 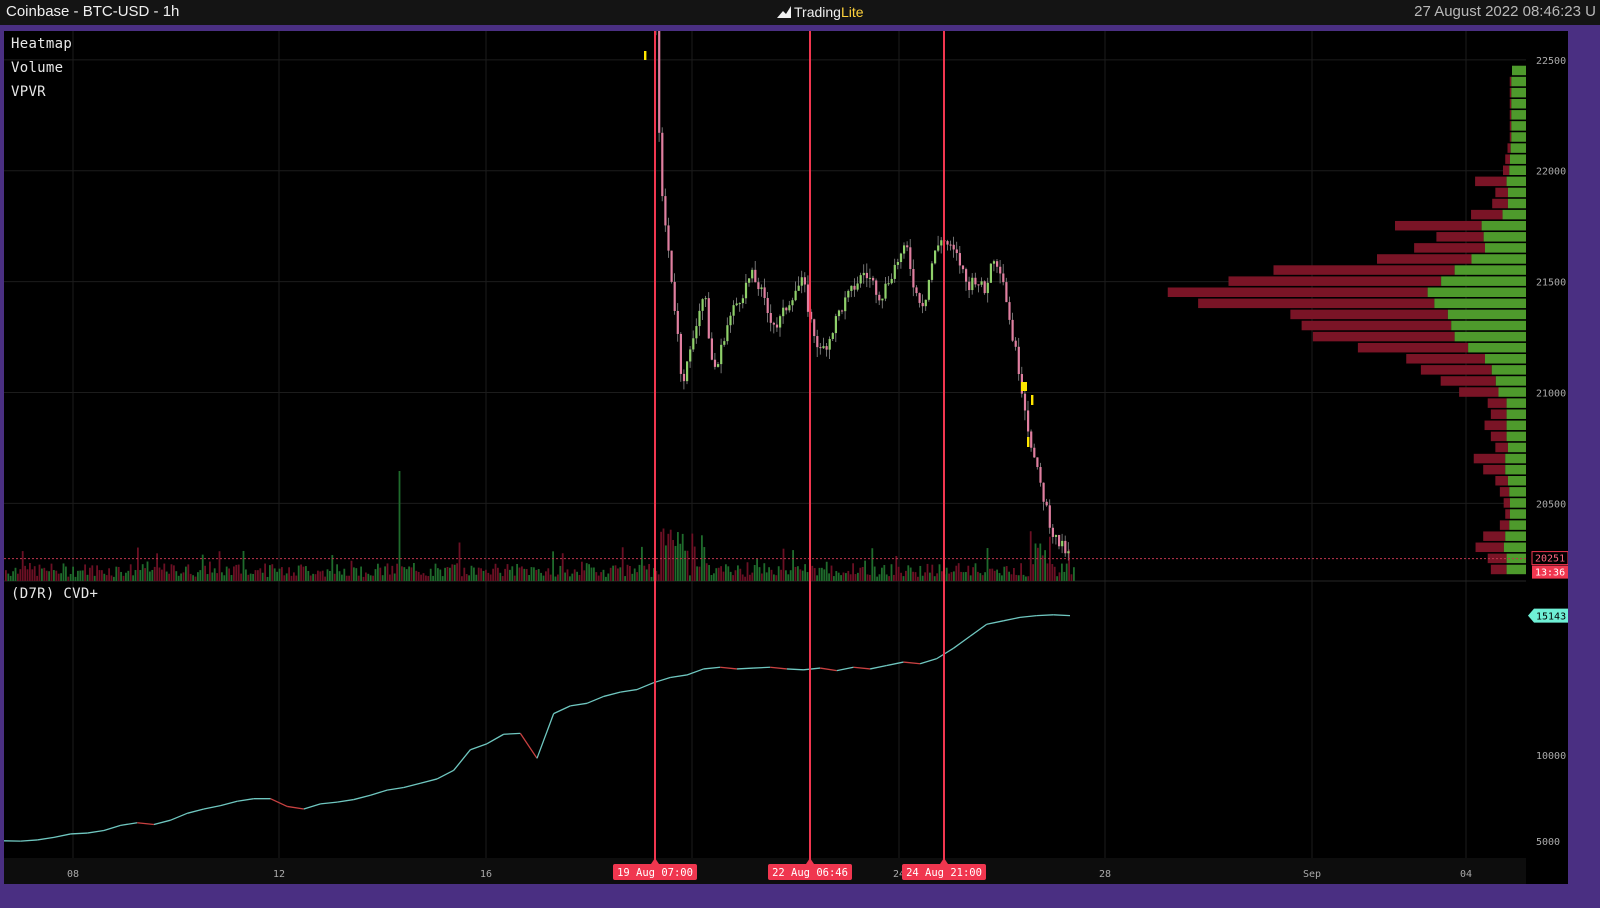 I want to click on cvd-last-value-tag, so click(x=1548, y=615).